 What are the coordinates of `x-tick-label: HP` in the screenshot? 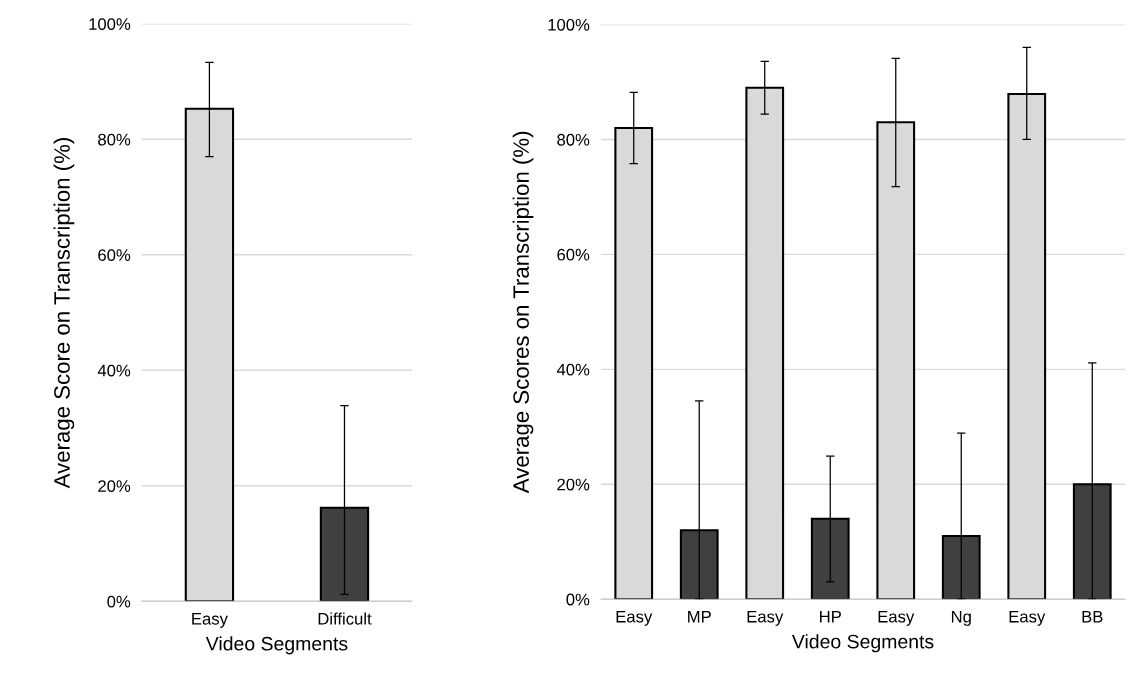 It's located at (830, 616).